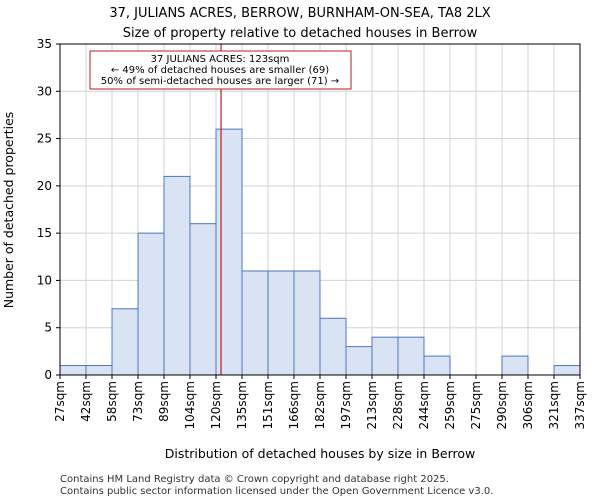 The image size is (600, 504). Describe the element at coordinates (450, 405) in the screenshot. I see `x-tick-label: 259sqm` at that location.